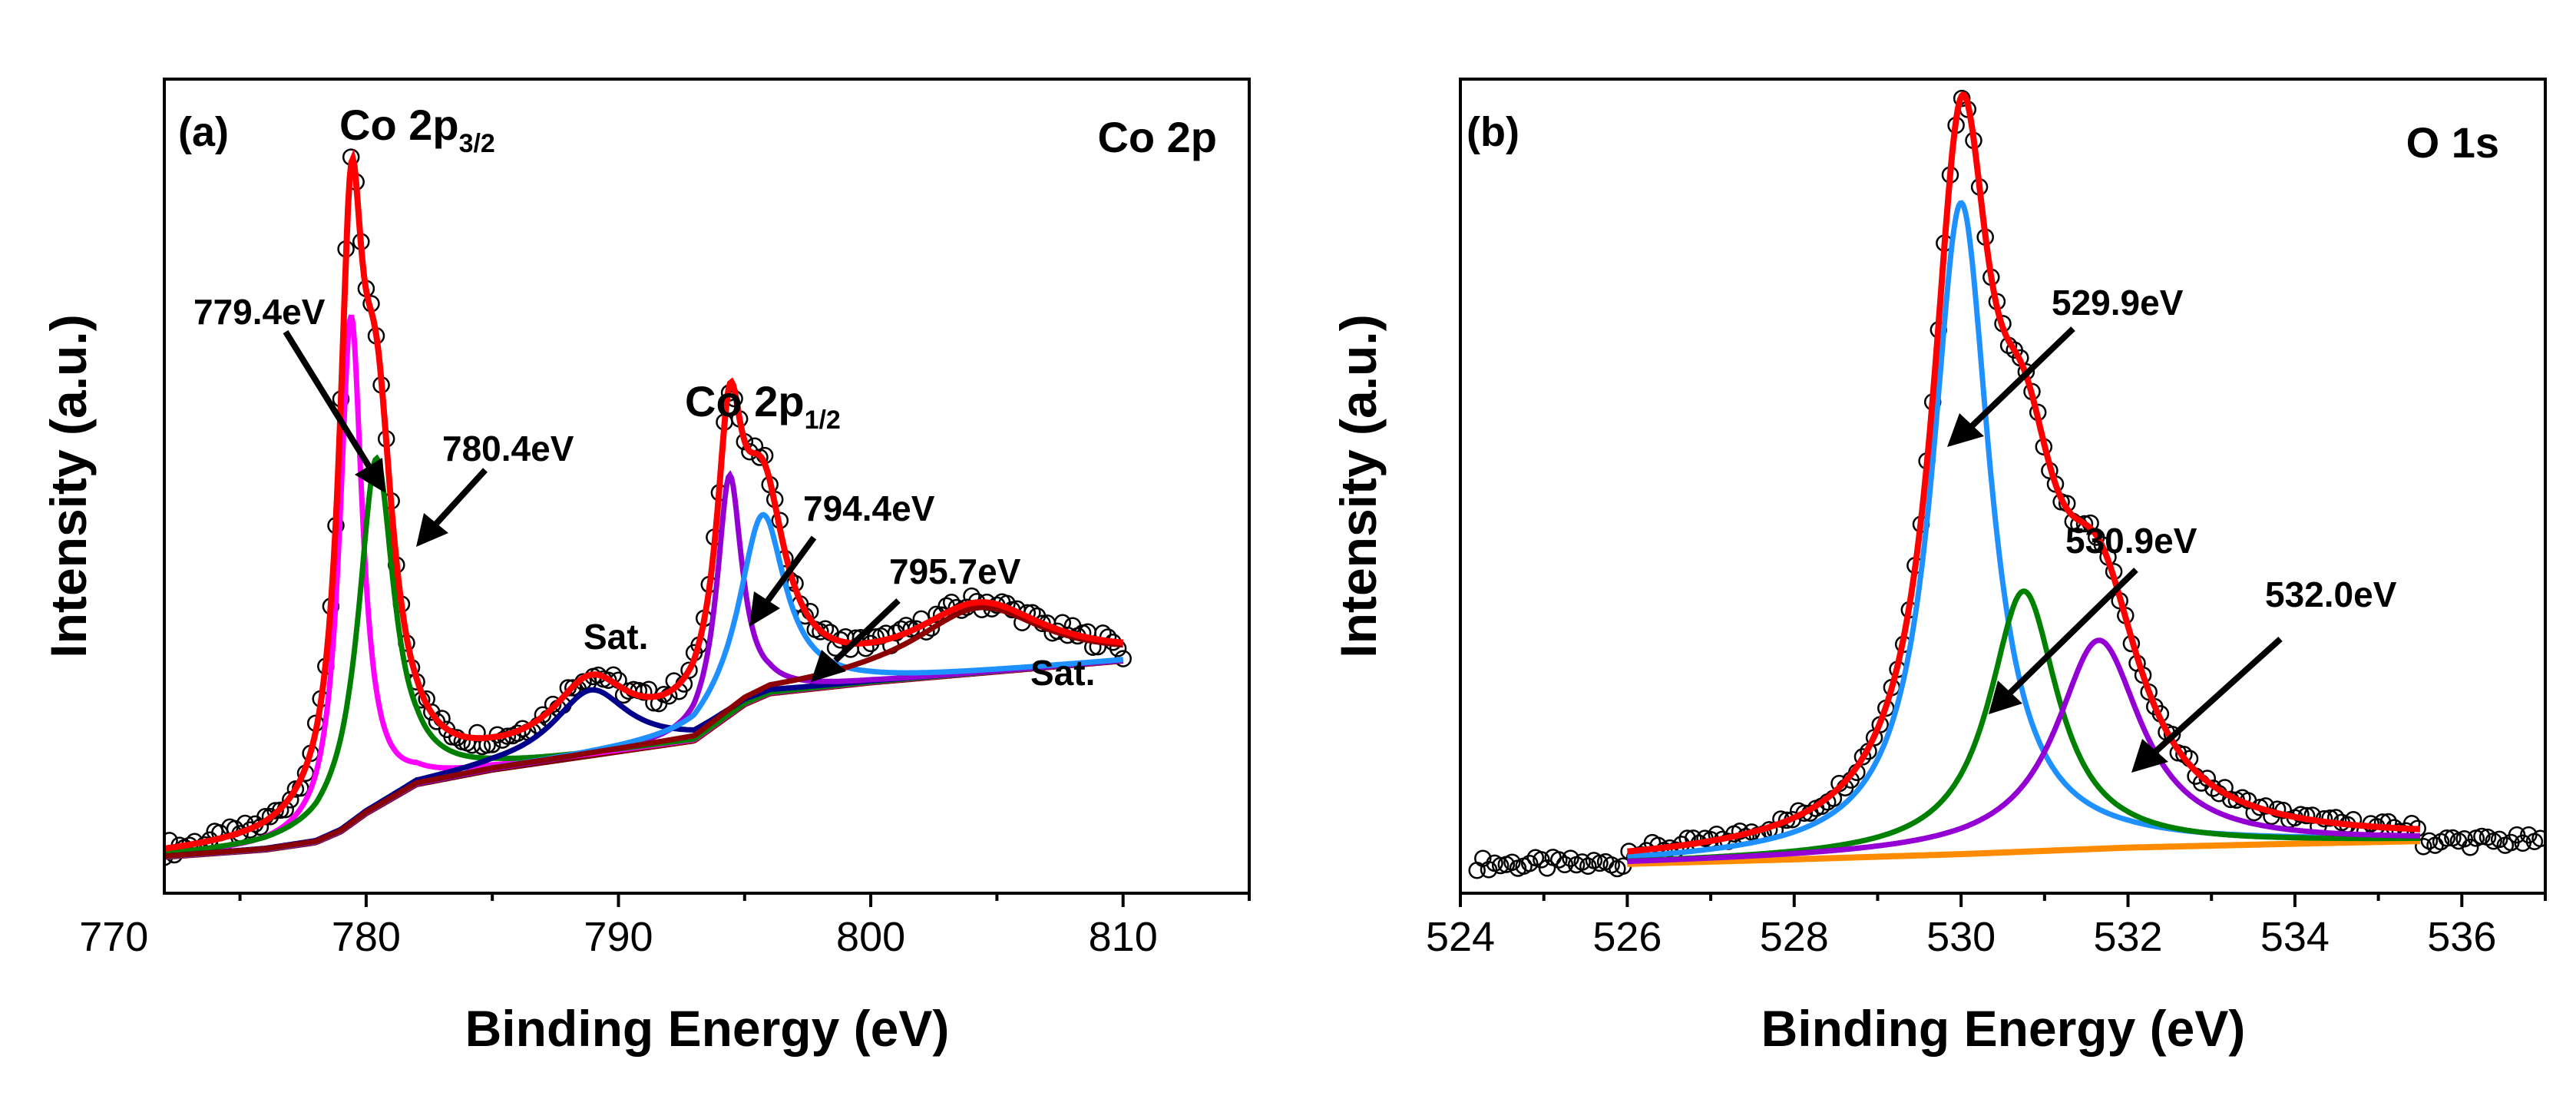  What do you see at coordinates (432, 530) in the screenshot?
I see `arrow-780-4-head` at bounding box center [432, 530].